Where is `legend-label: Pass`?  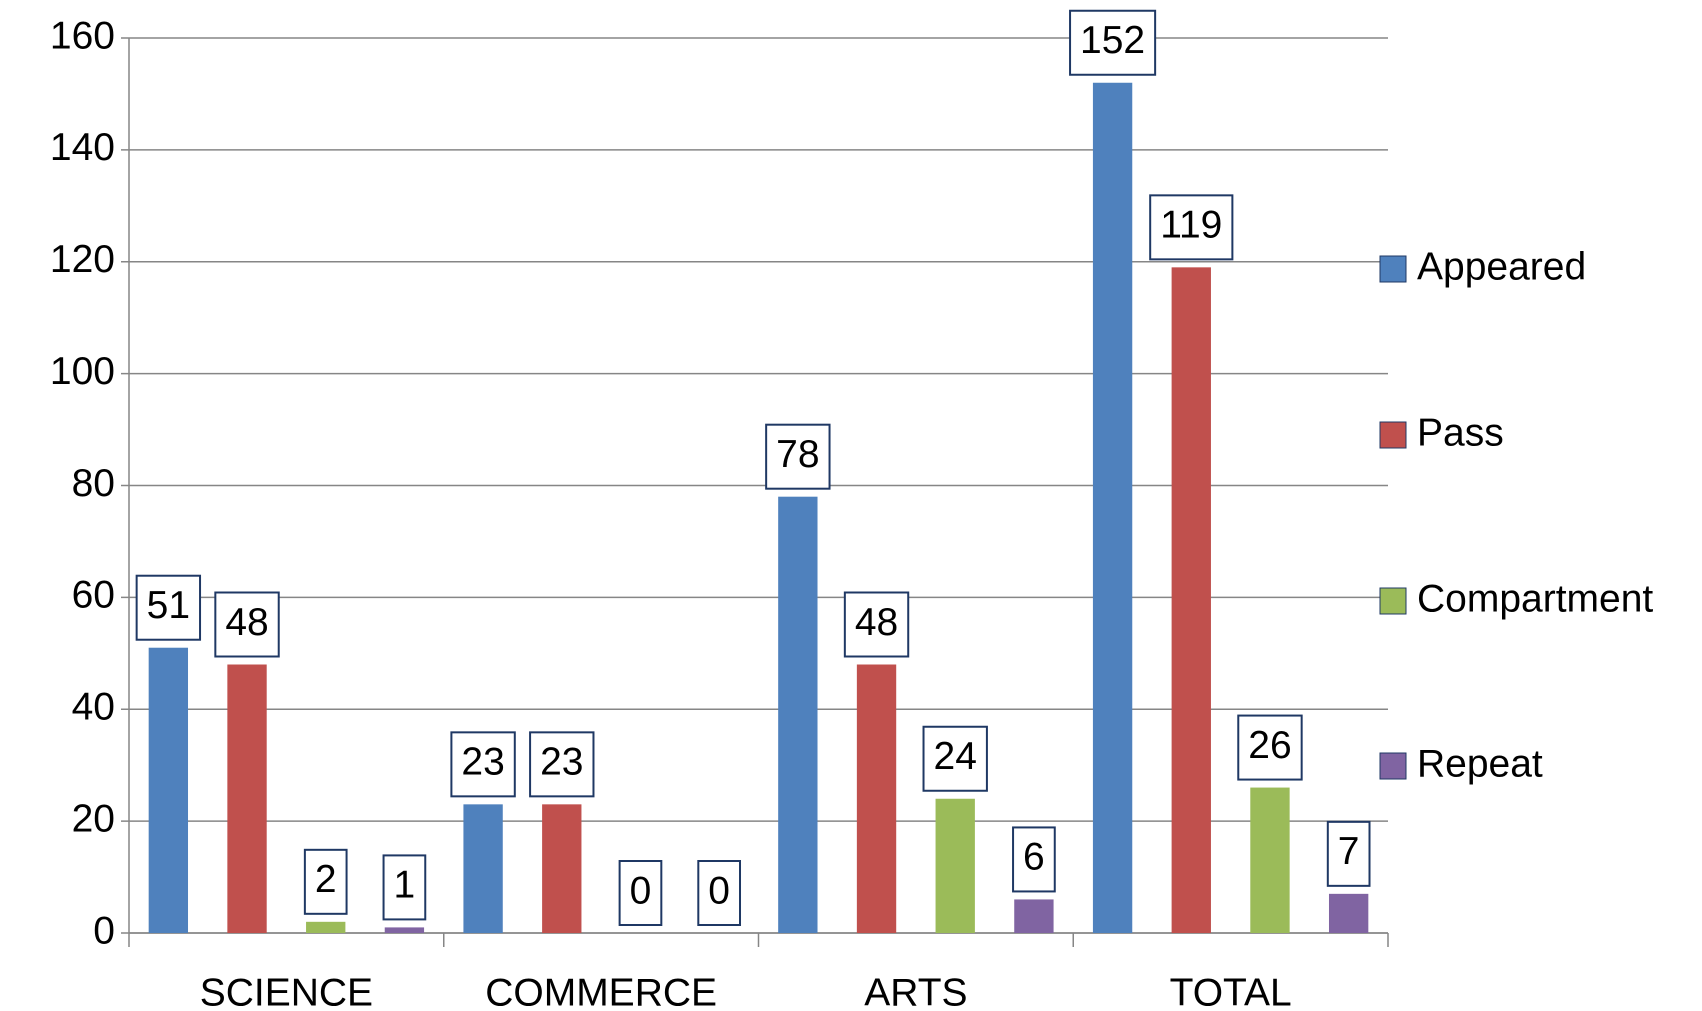
legend-label: Pass is located at coordinates (1460, 432).